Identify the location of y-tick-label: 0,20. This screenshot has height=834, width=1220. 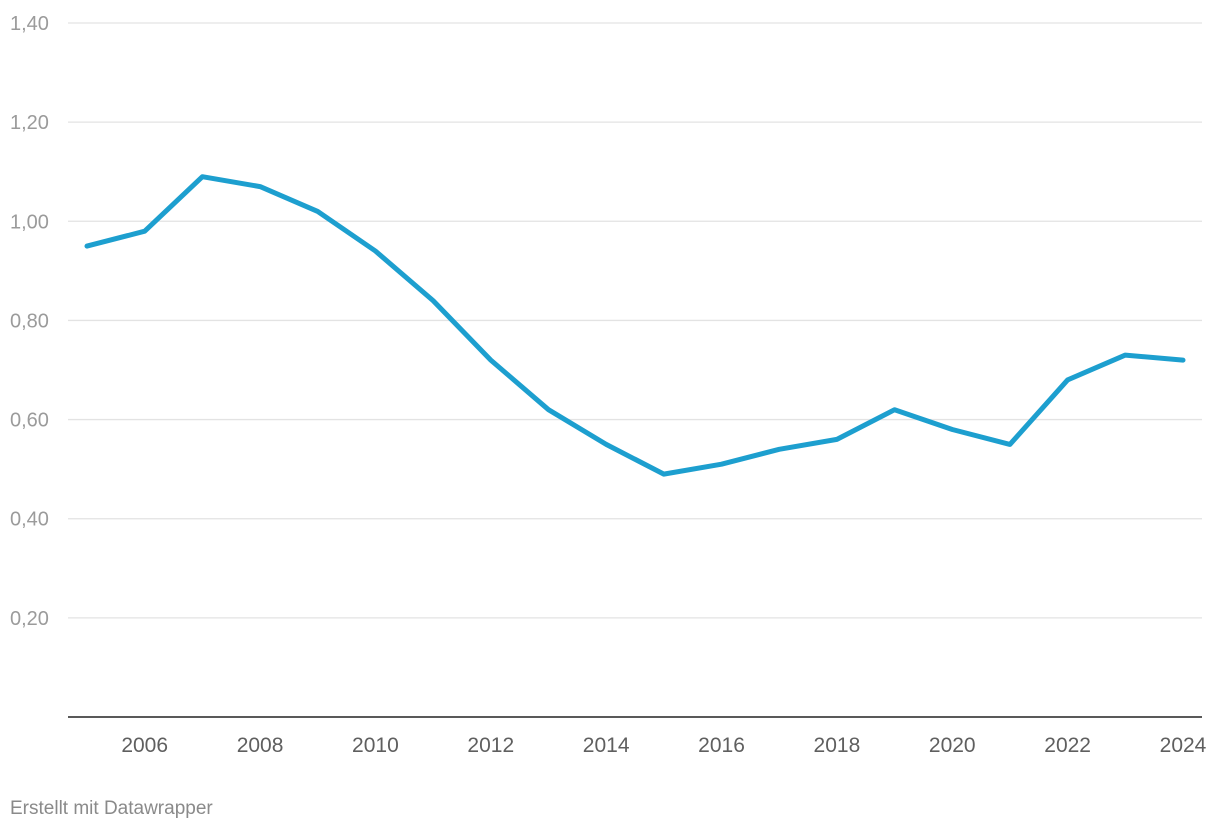
(29, 619).